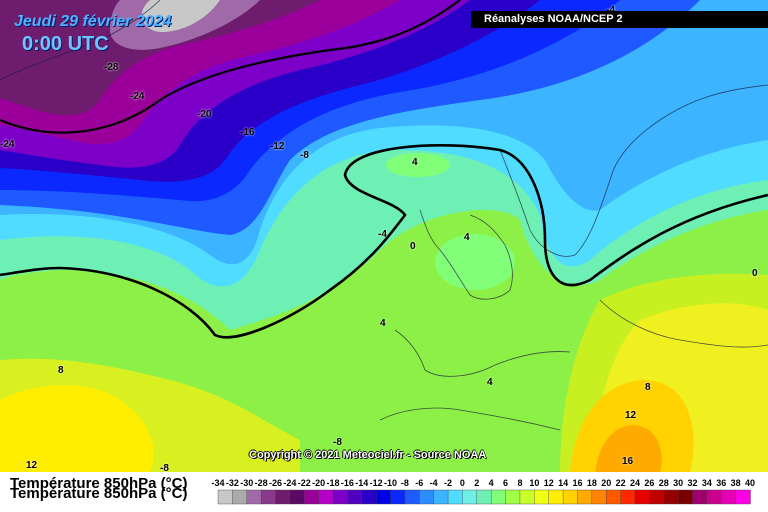  What do you see at coordinates (419, 483) in the screenshot?
I see `color-scale-tick-label: -6` at bounding box center [419, 483].